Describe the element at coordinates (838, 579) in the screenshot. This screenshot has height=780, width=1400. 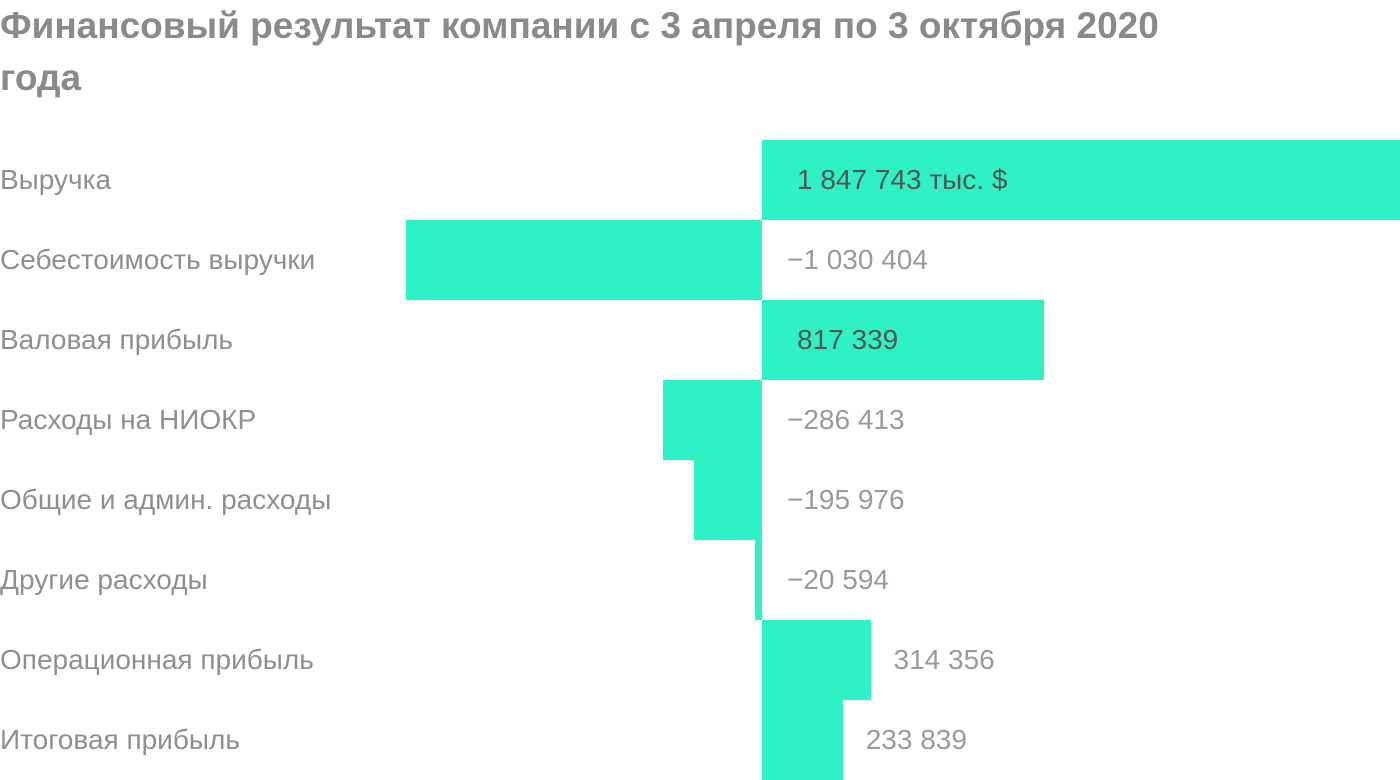
I see `value-label: −20 594` at that location.